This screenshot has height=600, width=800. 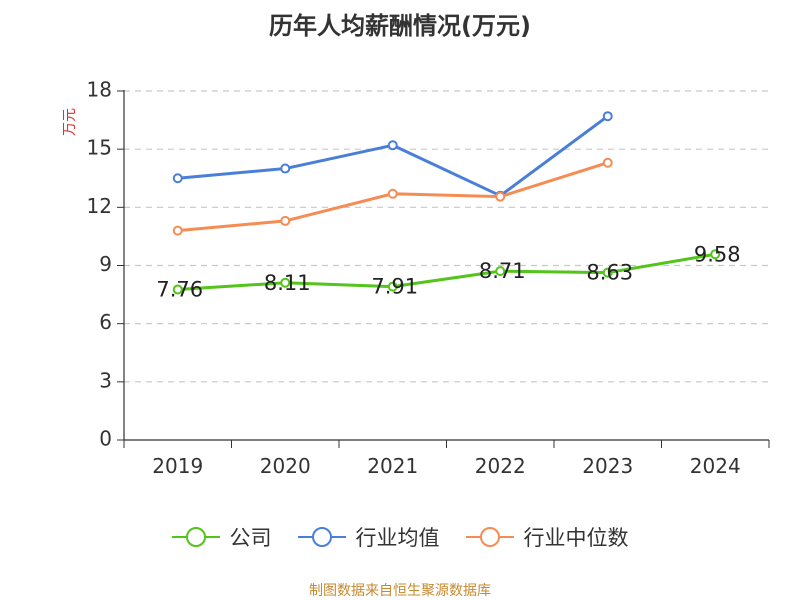 I want to click on data-label: 7.76, so click(x=179, y=290).